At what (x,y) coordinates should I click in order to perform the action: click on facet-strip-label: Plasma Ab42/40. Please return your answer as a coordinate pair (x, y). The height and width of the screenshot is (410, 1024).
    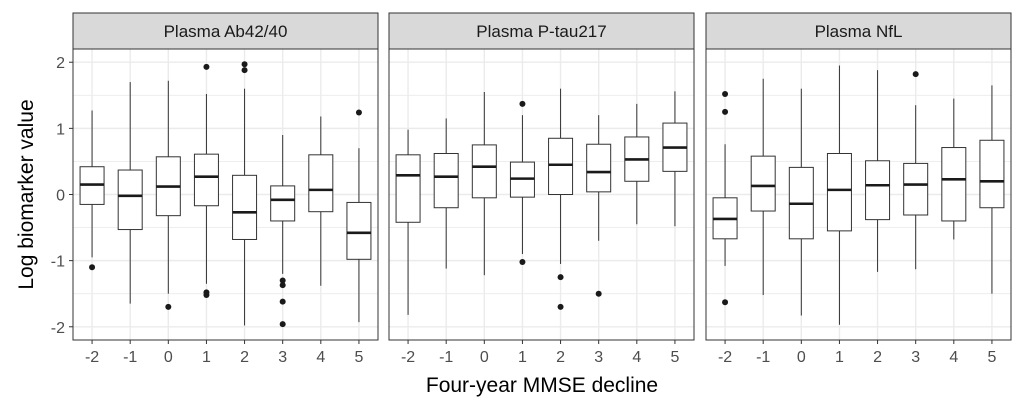
    Looking at the image, I should click on (226, 31).